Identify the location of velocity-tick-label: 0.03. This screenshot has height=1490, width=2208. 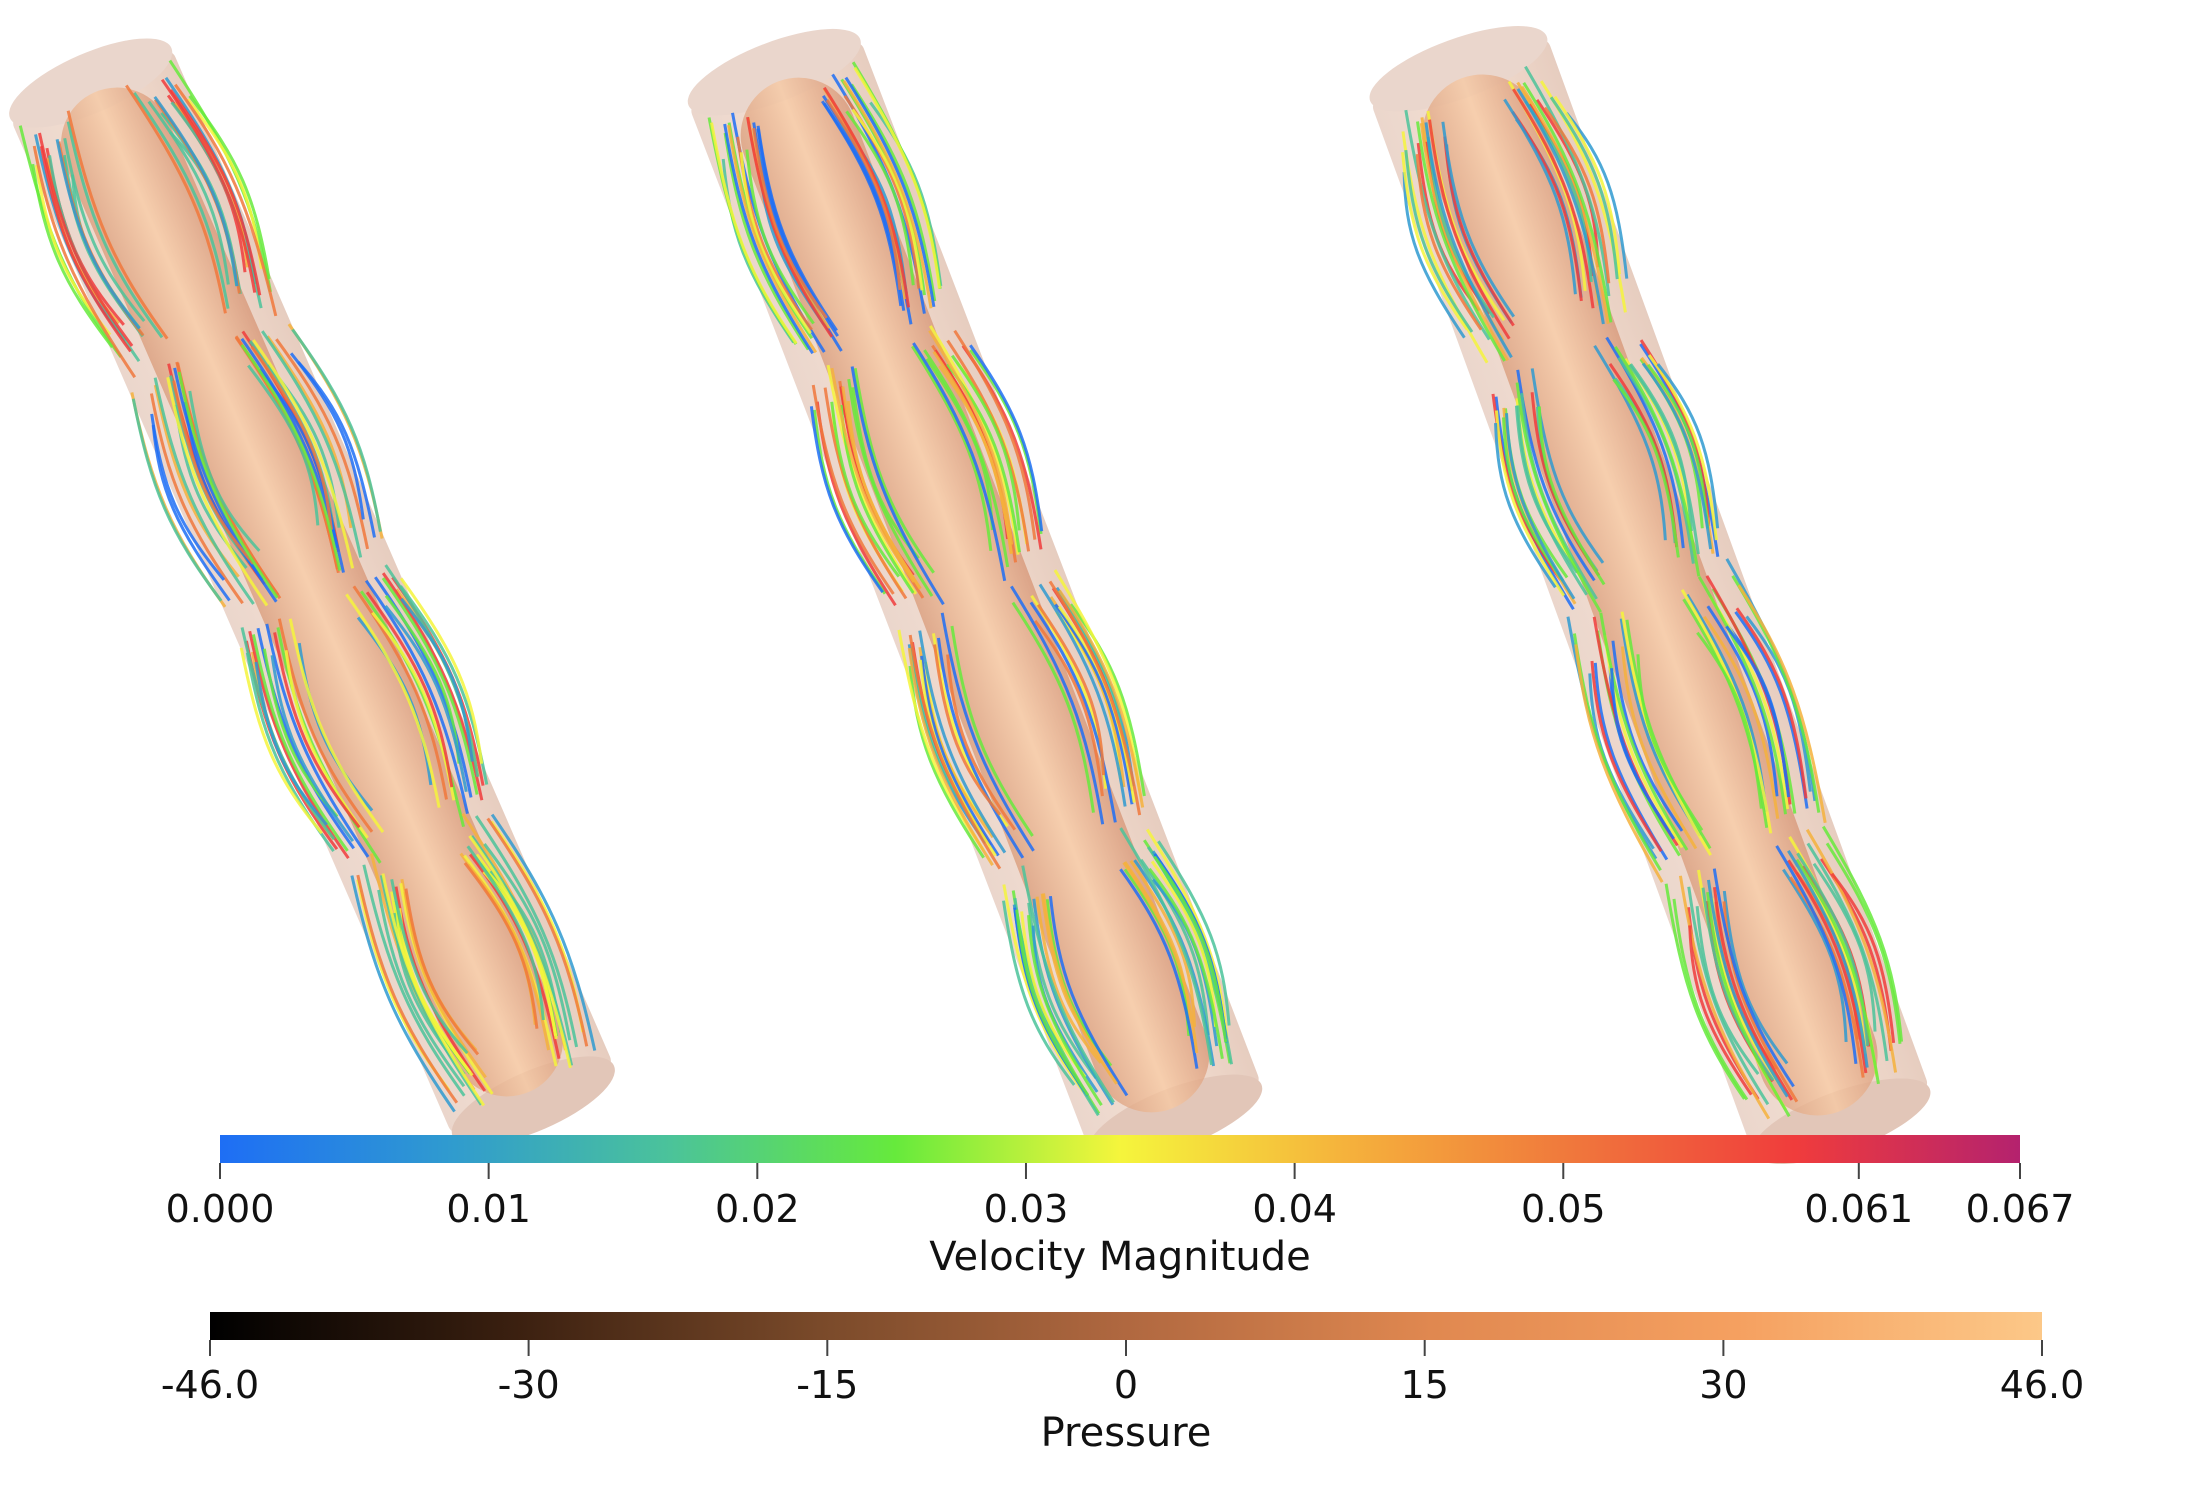
(1026, 1209).